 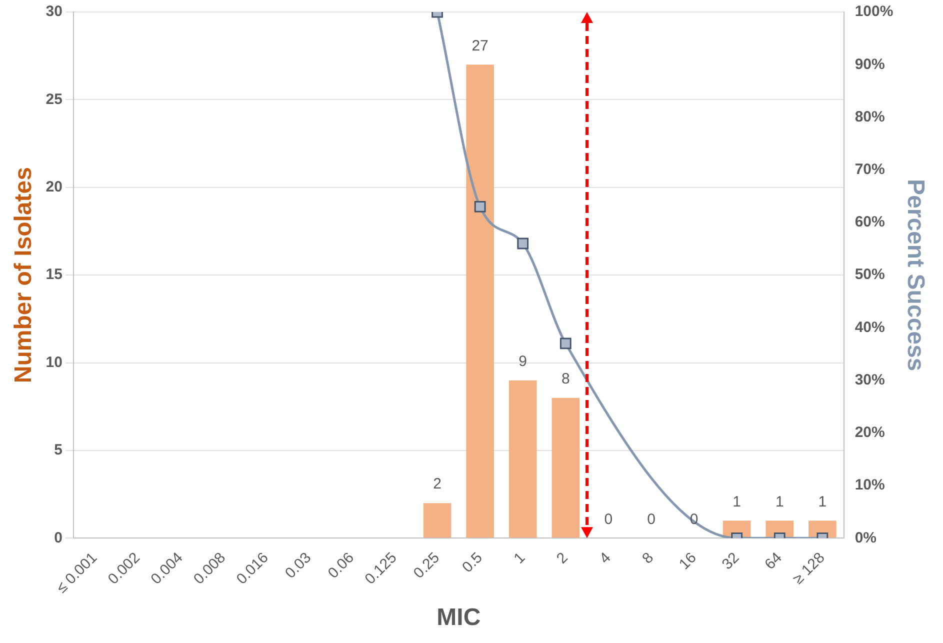 What do you see at coordinates (730, 561) in the screenshot?
I see `x-tick-label: 32` at bounding box center [730, 561].